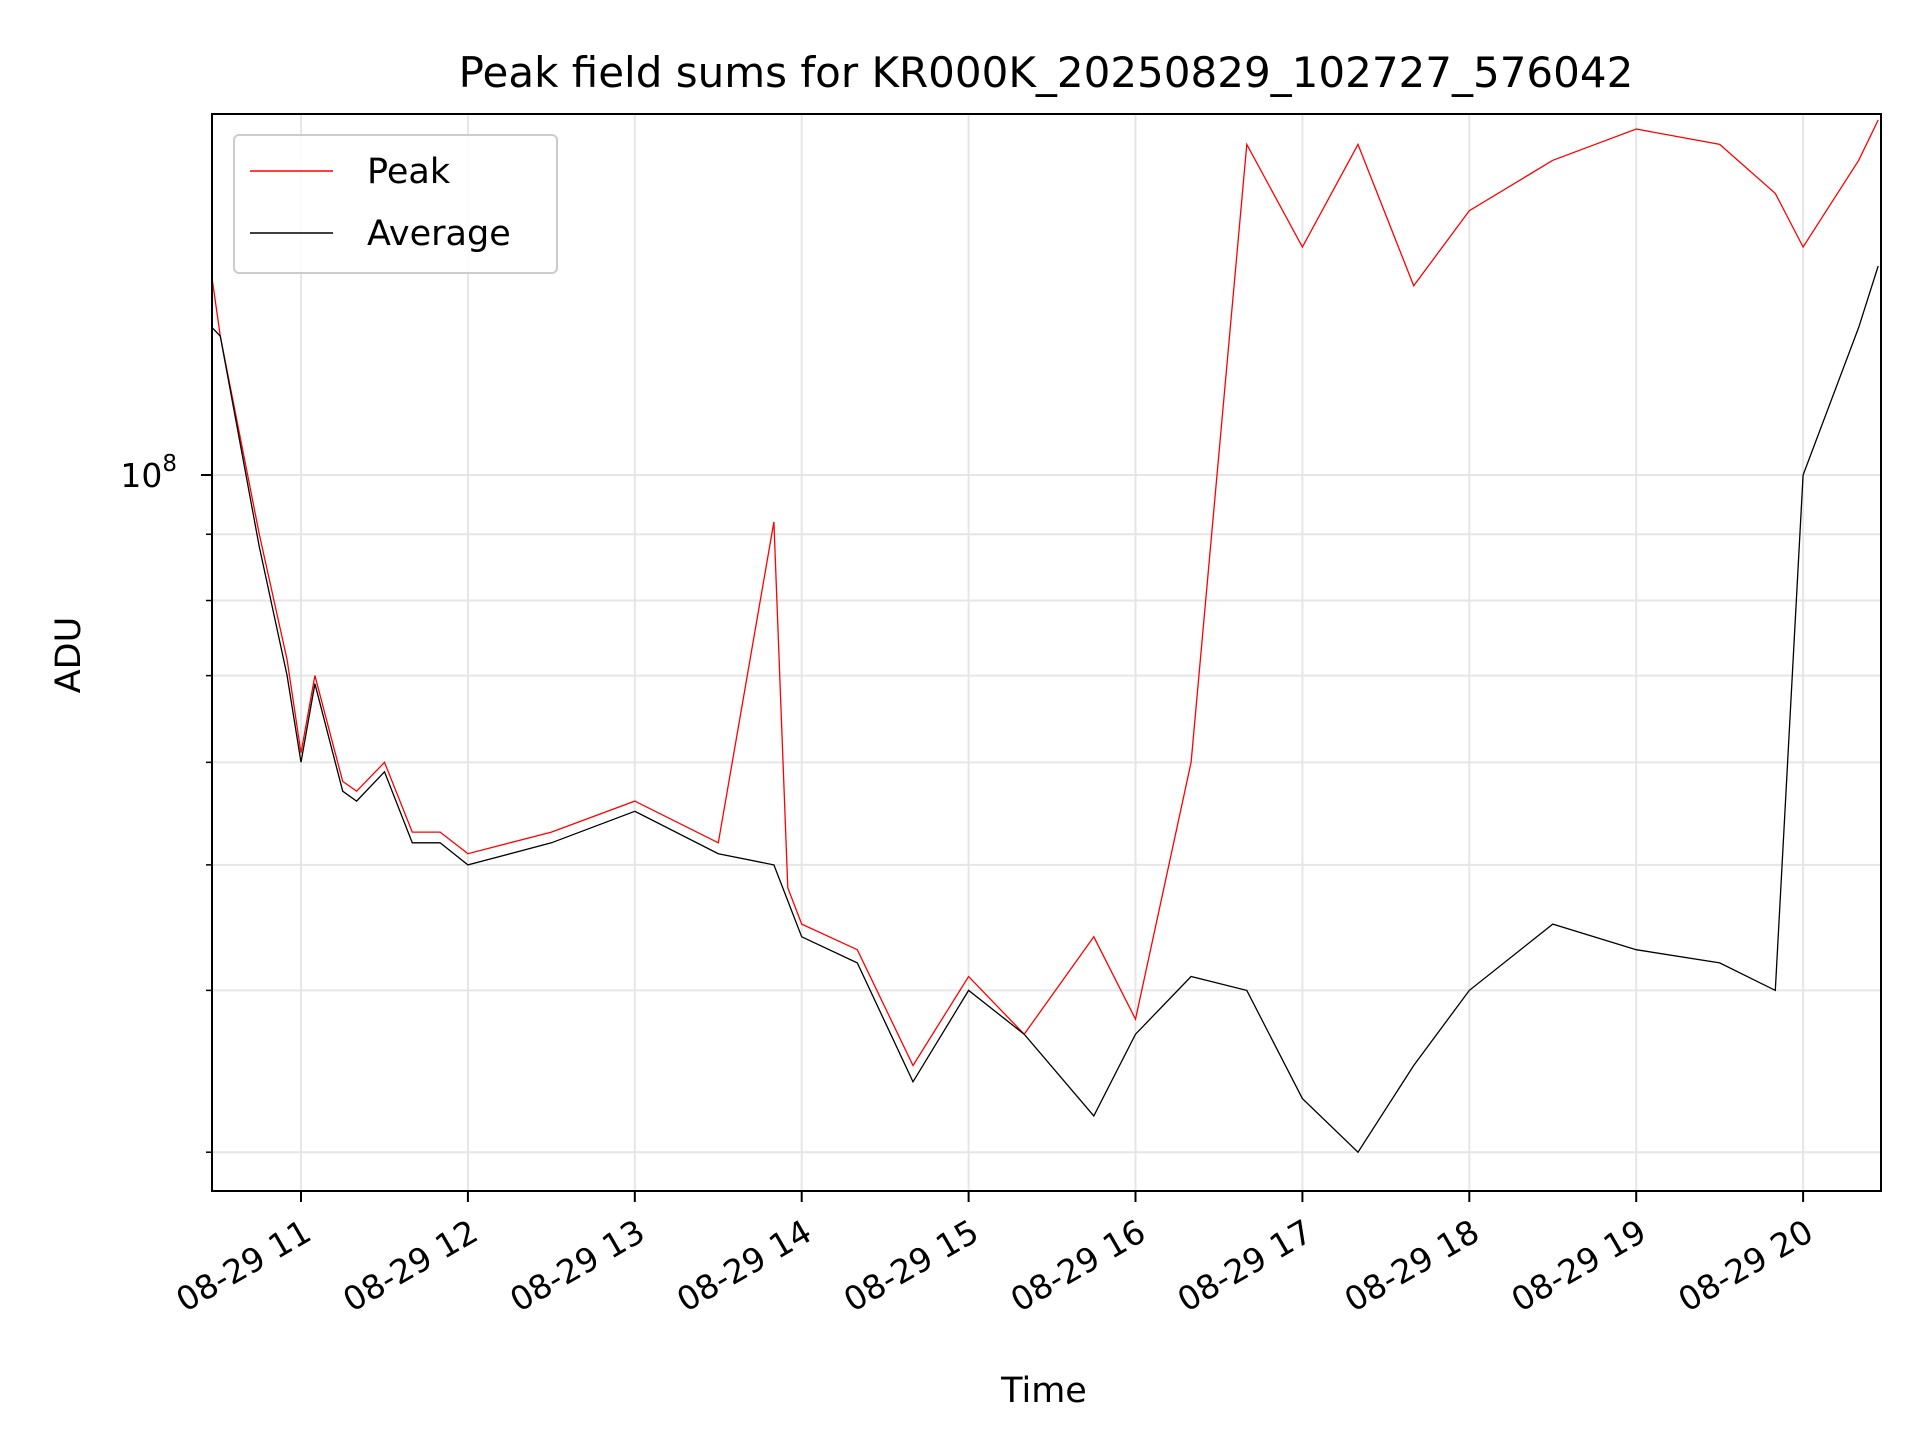 Image resolution: width=1920 pixels, height=1440 pixels. I want to click on x-axis-label: Time, so click(1043, 1391).